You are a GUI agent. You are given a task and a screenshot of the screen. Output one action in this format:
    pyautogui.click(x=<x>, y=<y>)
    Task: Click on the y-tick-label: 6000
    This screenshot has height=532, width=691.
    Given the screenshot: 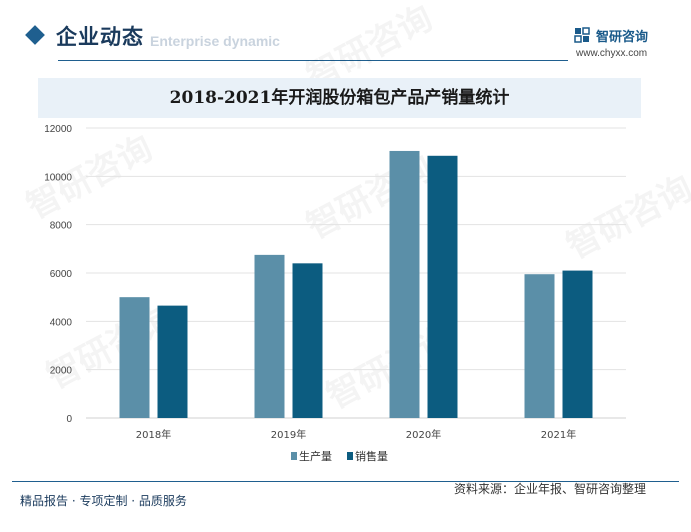 What is the action you would take?
    pyautogui.click(x=61, y=274)
    